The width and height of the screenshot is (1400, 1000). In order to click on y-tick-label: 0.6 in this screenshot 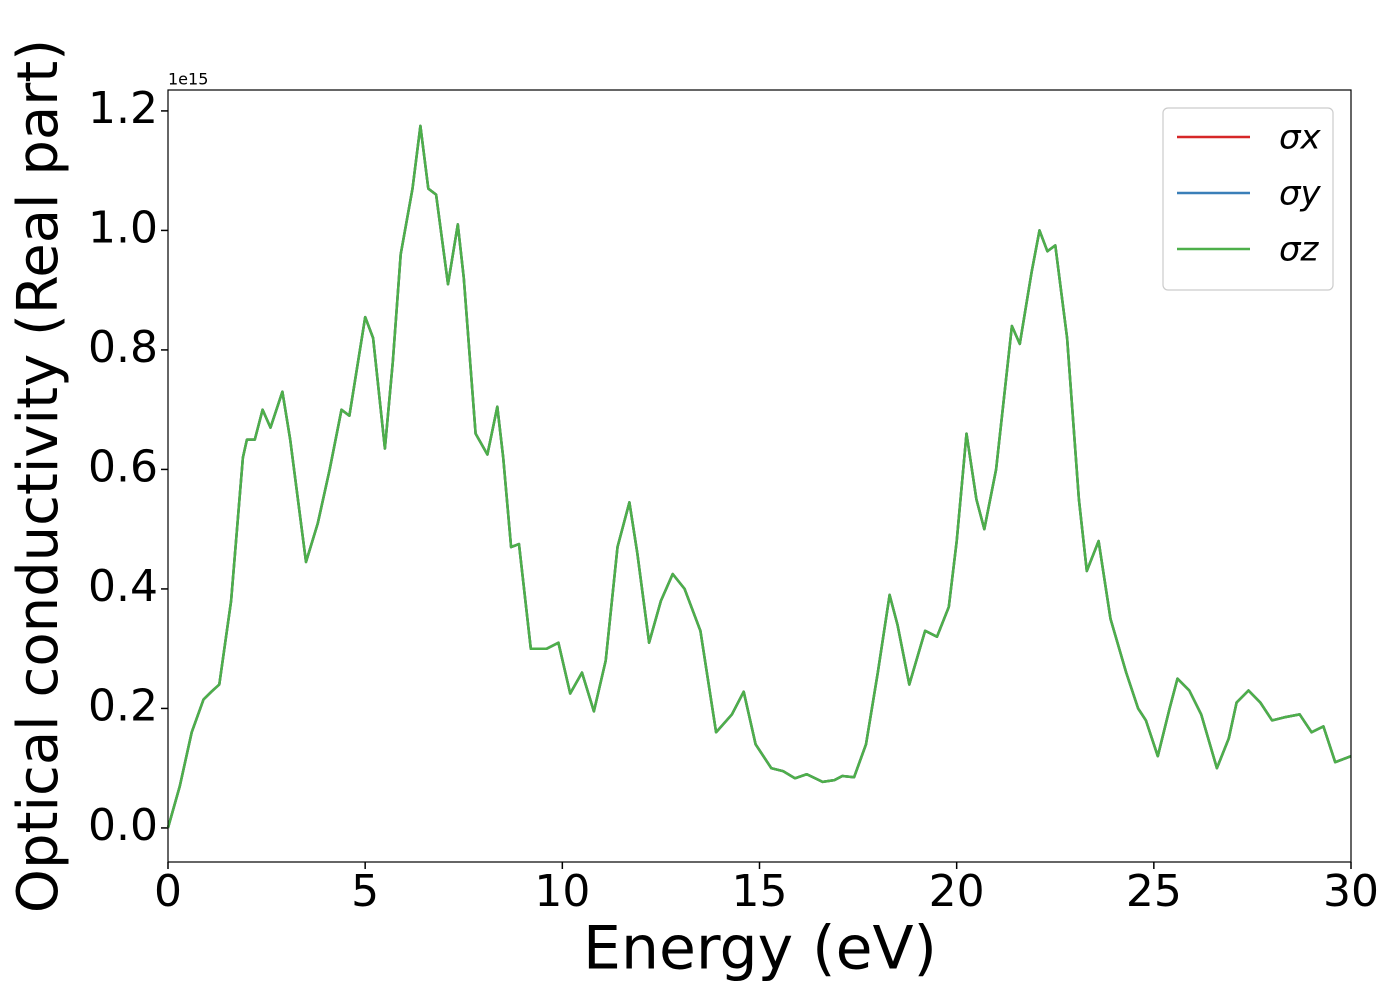, I will do `click(123, 466)`.